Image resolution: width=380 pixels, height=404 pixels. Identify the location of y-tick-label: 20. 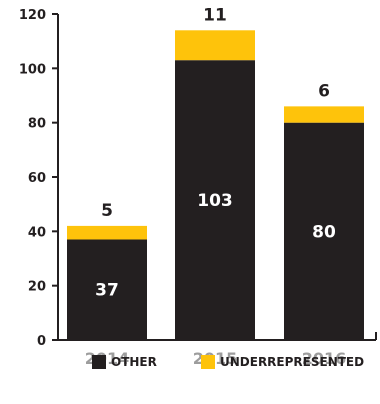
(37, 287).